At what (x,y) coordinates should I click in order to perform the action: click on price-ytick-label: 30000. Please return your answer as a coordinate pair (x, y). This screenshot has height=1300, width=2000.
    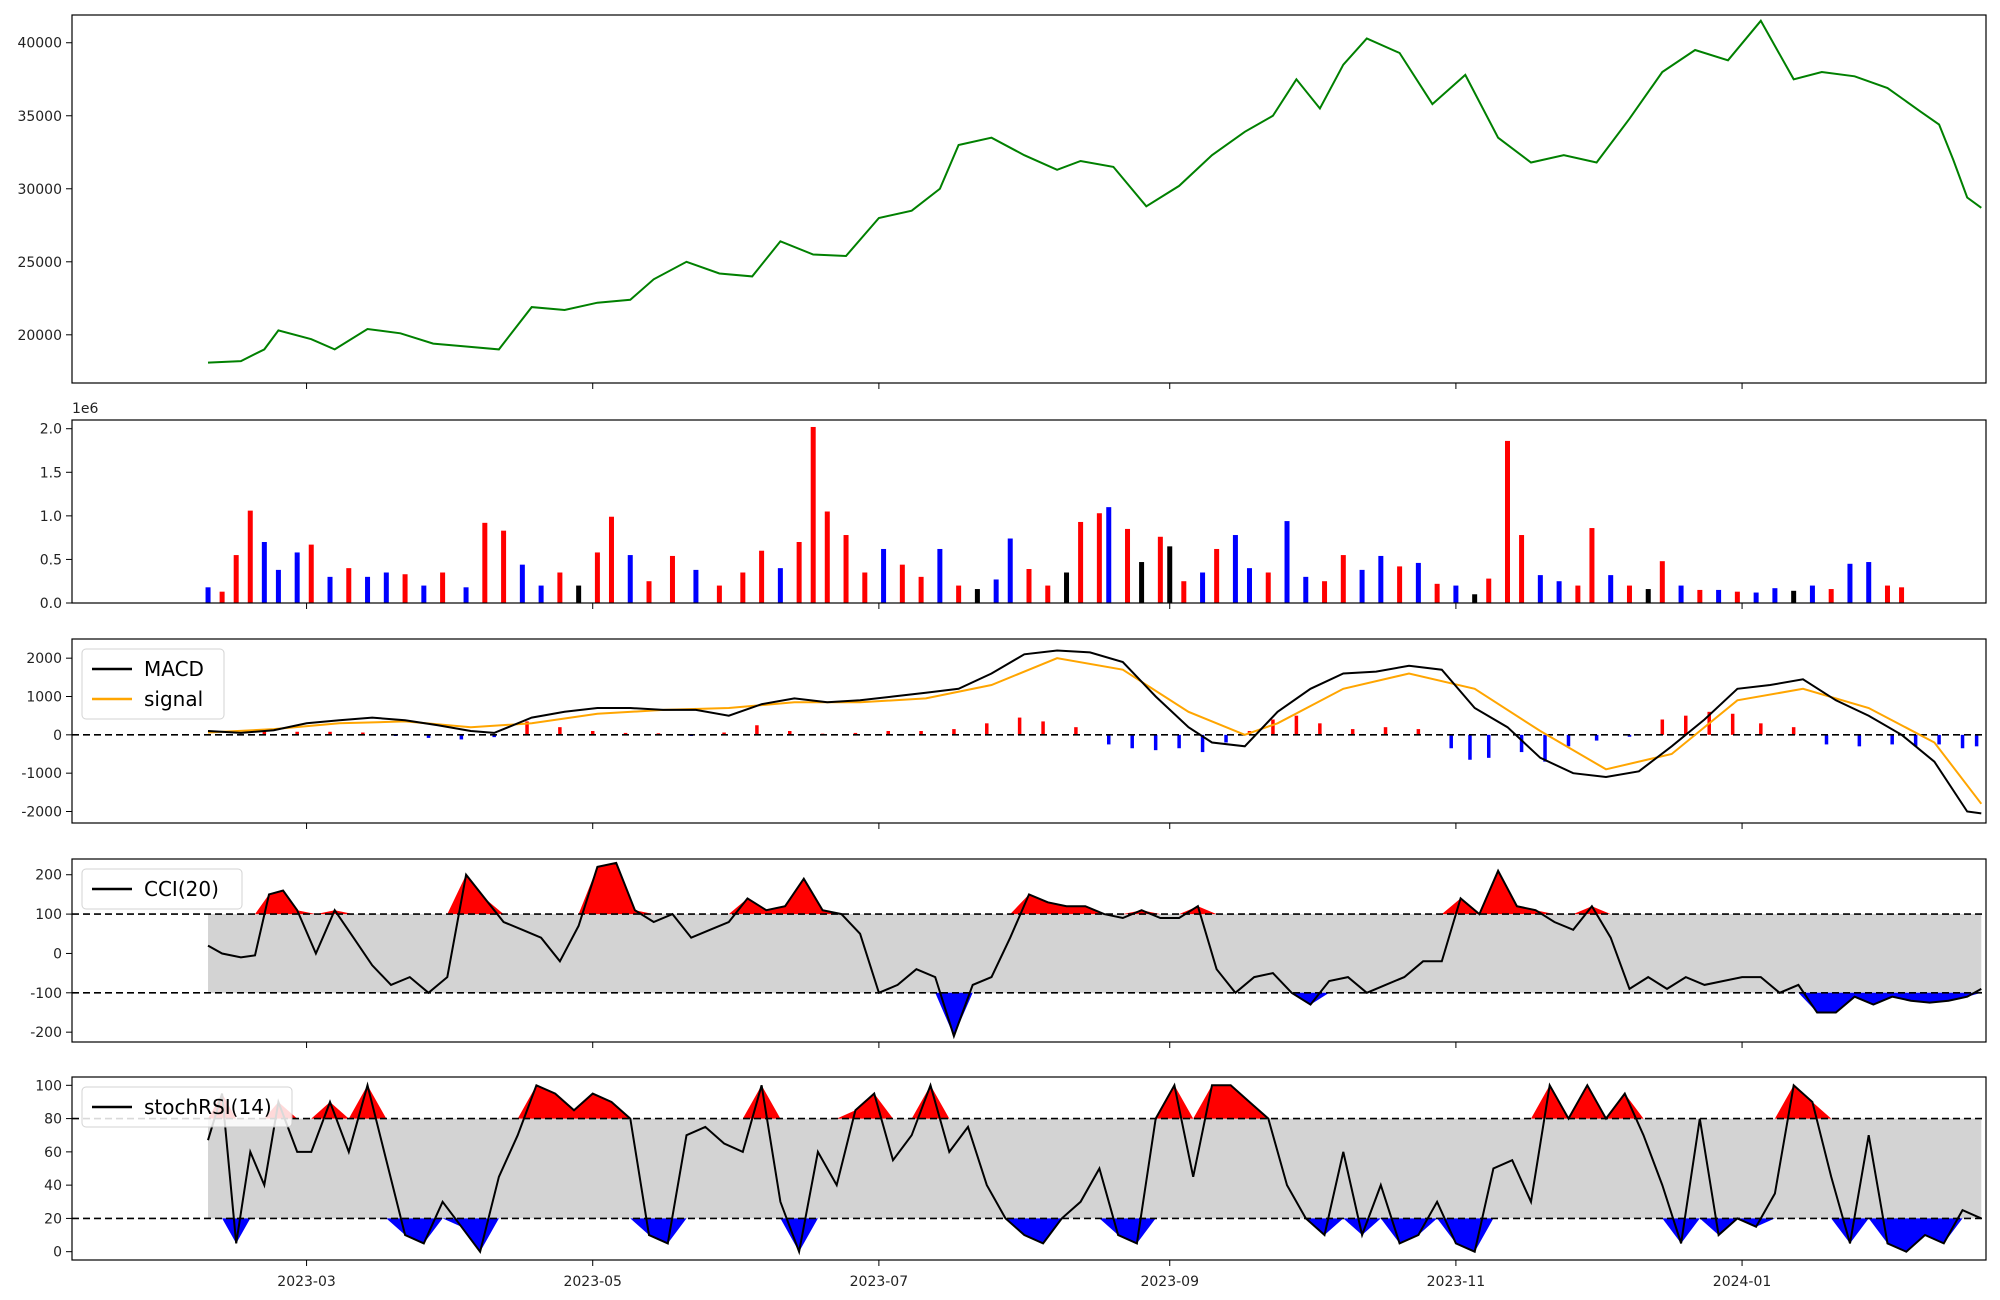
    Looking at the image, I should click on (39, 190).